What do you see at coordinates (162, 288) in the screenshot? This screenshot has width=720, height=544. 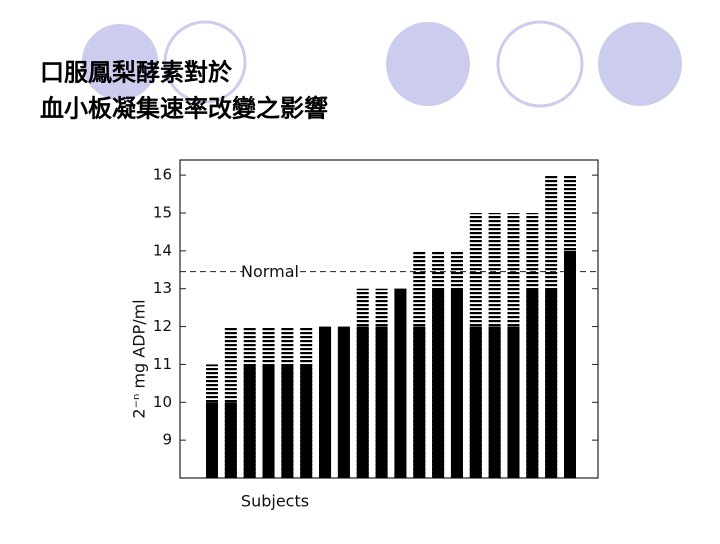 I see `y-tick-label: 13` at bounding box center [162, 288].